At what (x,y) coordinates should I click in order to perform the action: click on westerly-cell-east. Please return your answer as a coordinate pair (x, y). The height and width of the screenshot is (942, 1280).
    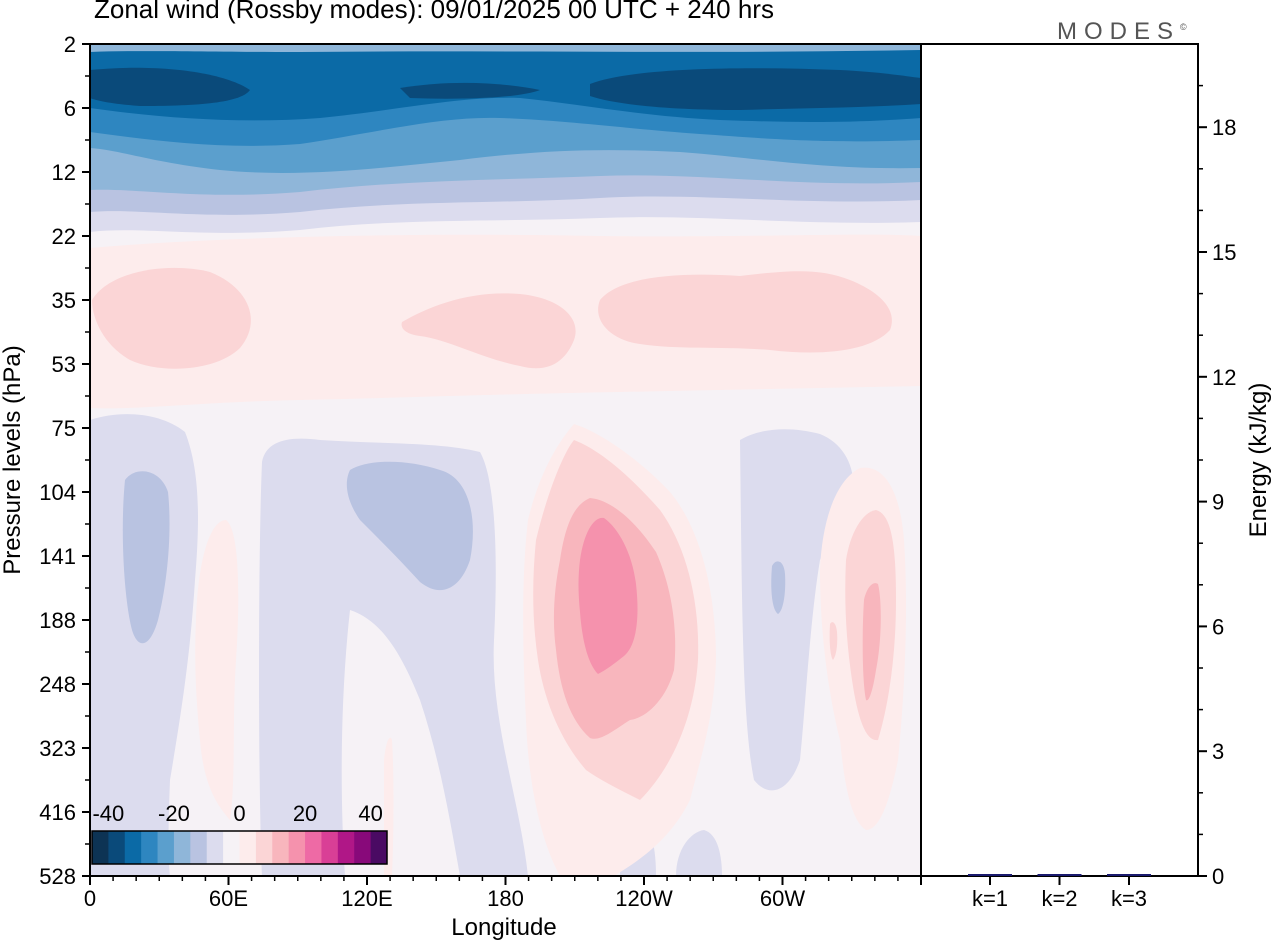
    Looking at the image, I should click on (745, 312).